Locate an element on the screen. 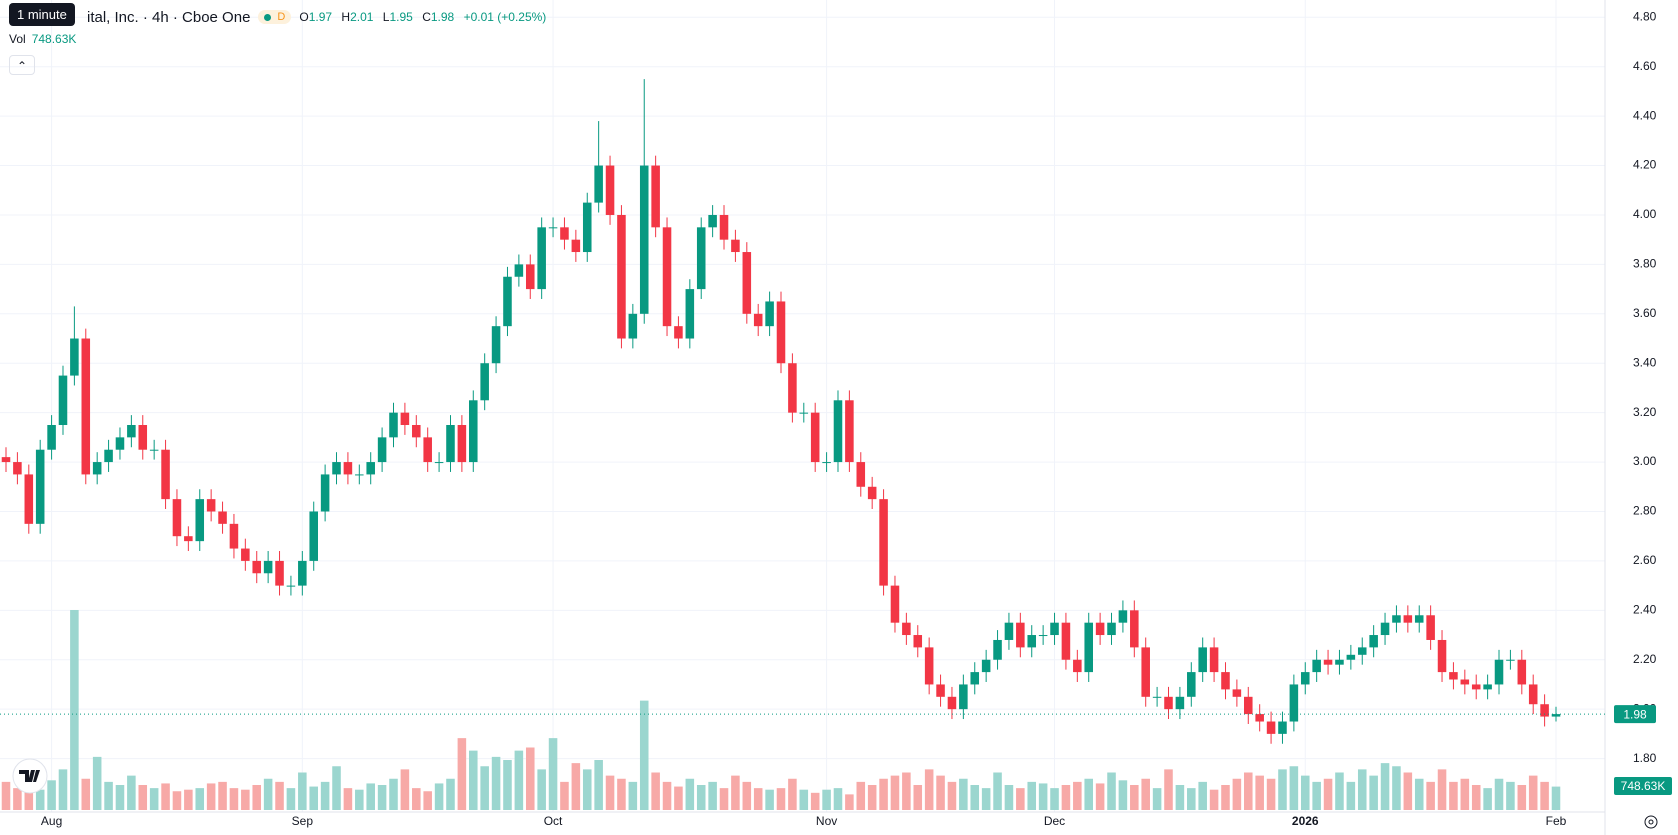 The image size is (1678, 835). ohlc-field: L is located at coordinates (386, 17).